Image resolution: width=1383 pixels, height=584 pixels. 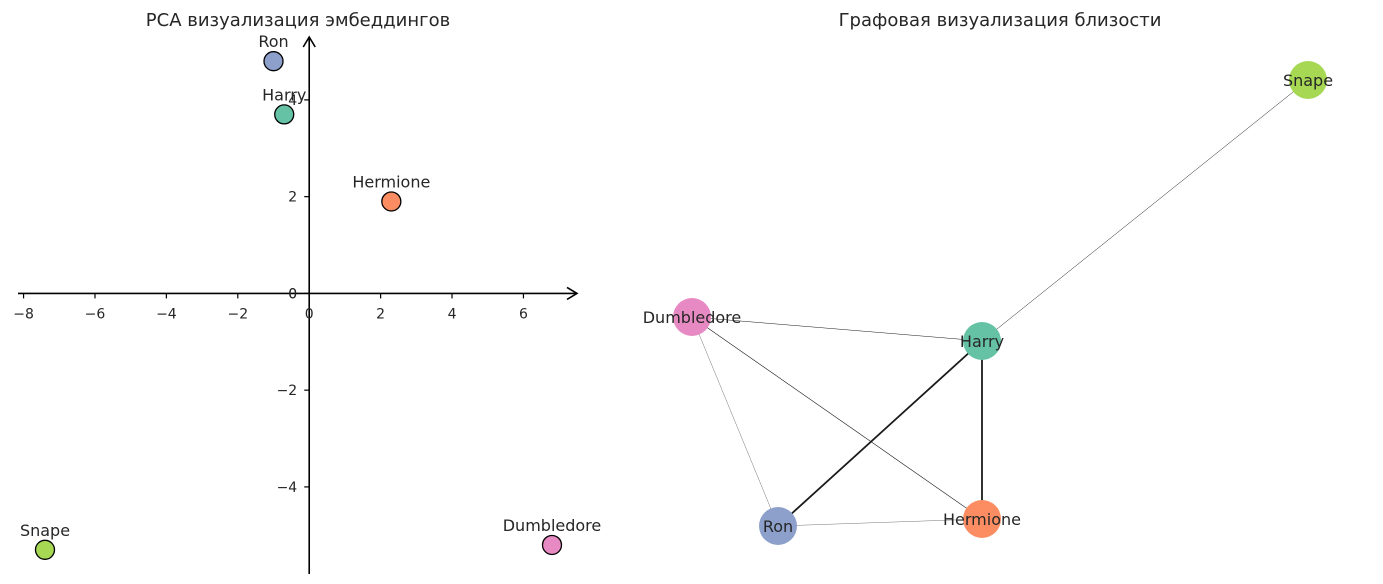 What do you see at coordinates (292, 198) in the screenshot?
I see `y-tick-label: 2` at bounding box center [292, 198].